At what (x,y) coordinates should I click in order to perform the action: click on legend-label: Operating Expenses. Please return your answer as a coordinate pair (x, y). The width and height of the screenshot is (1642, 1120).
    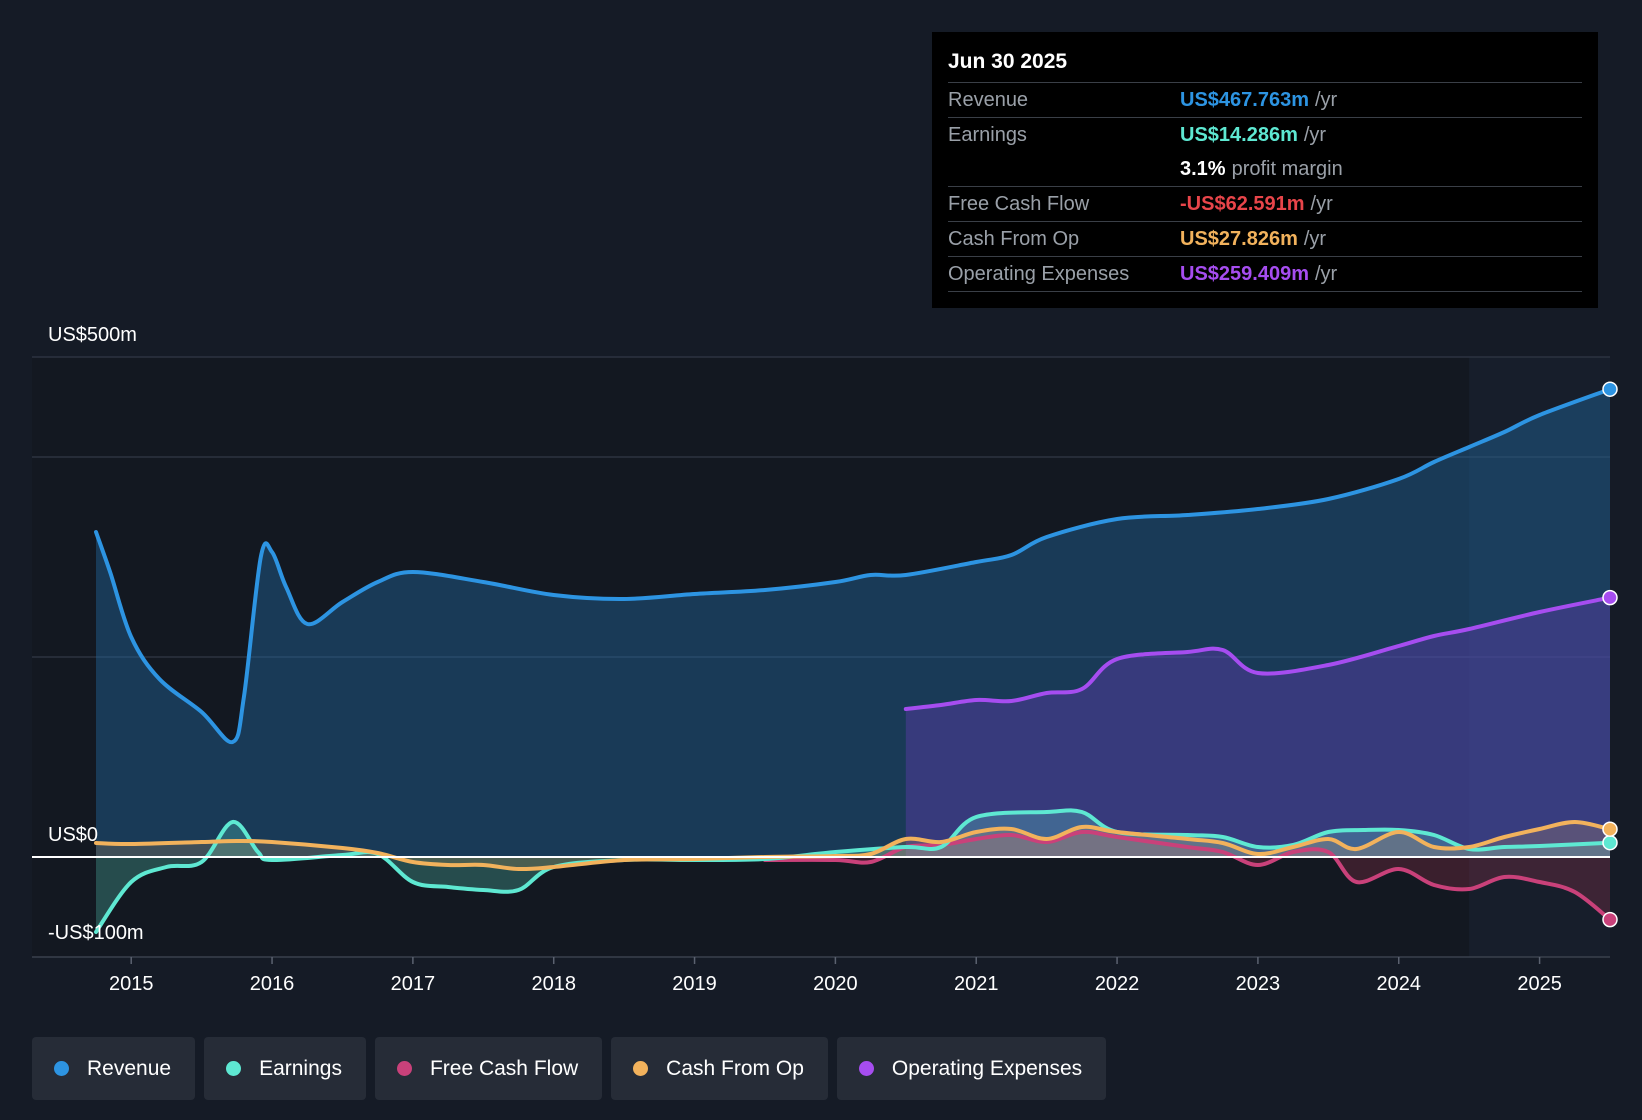
    Looking at the image, I should click on (987, 1068).